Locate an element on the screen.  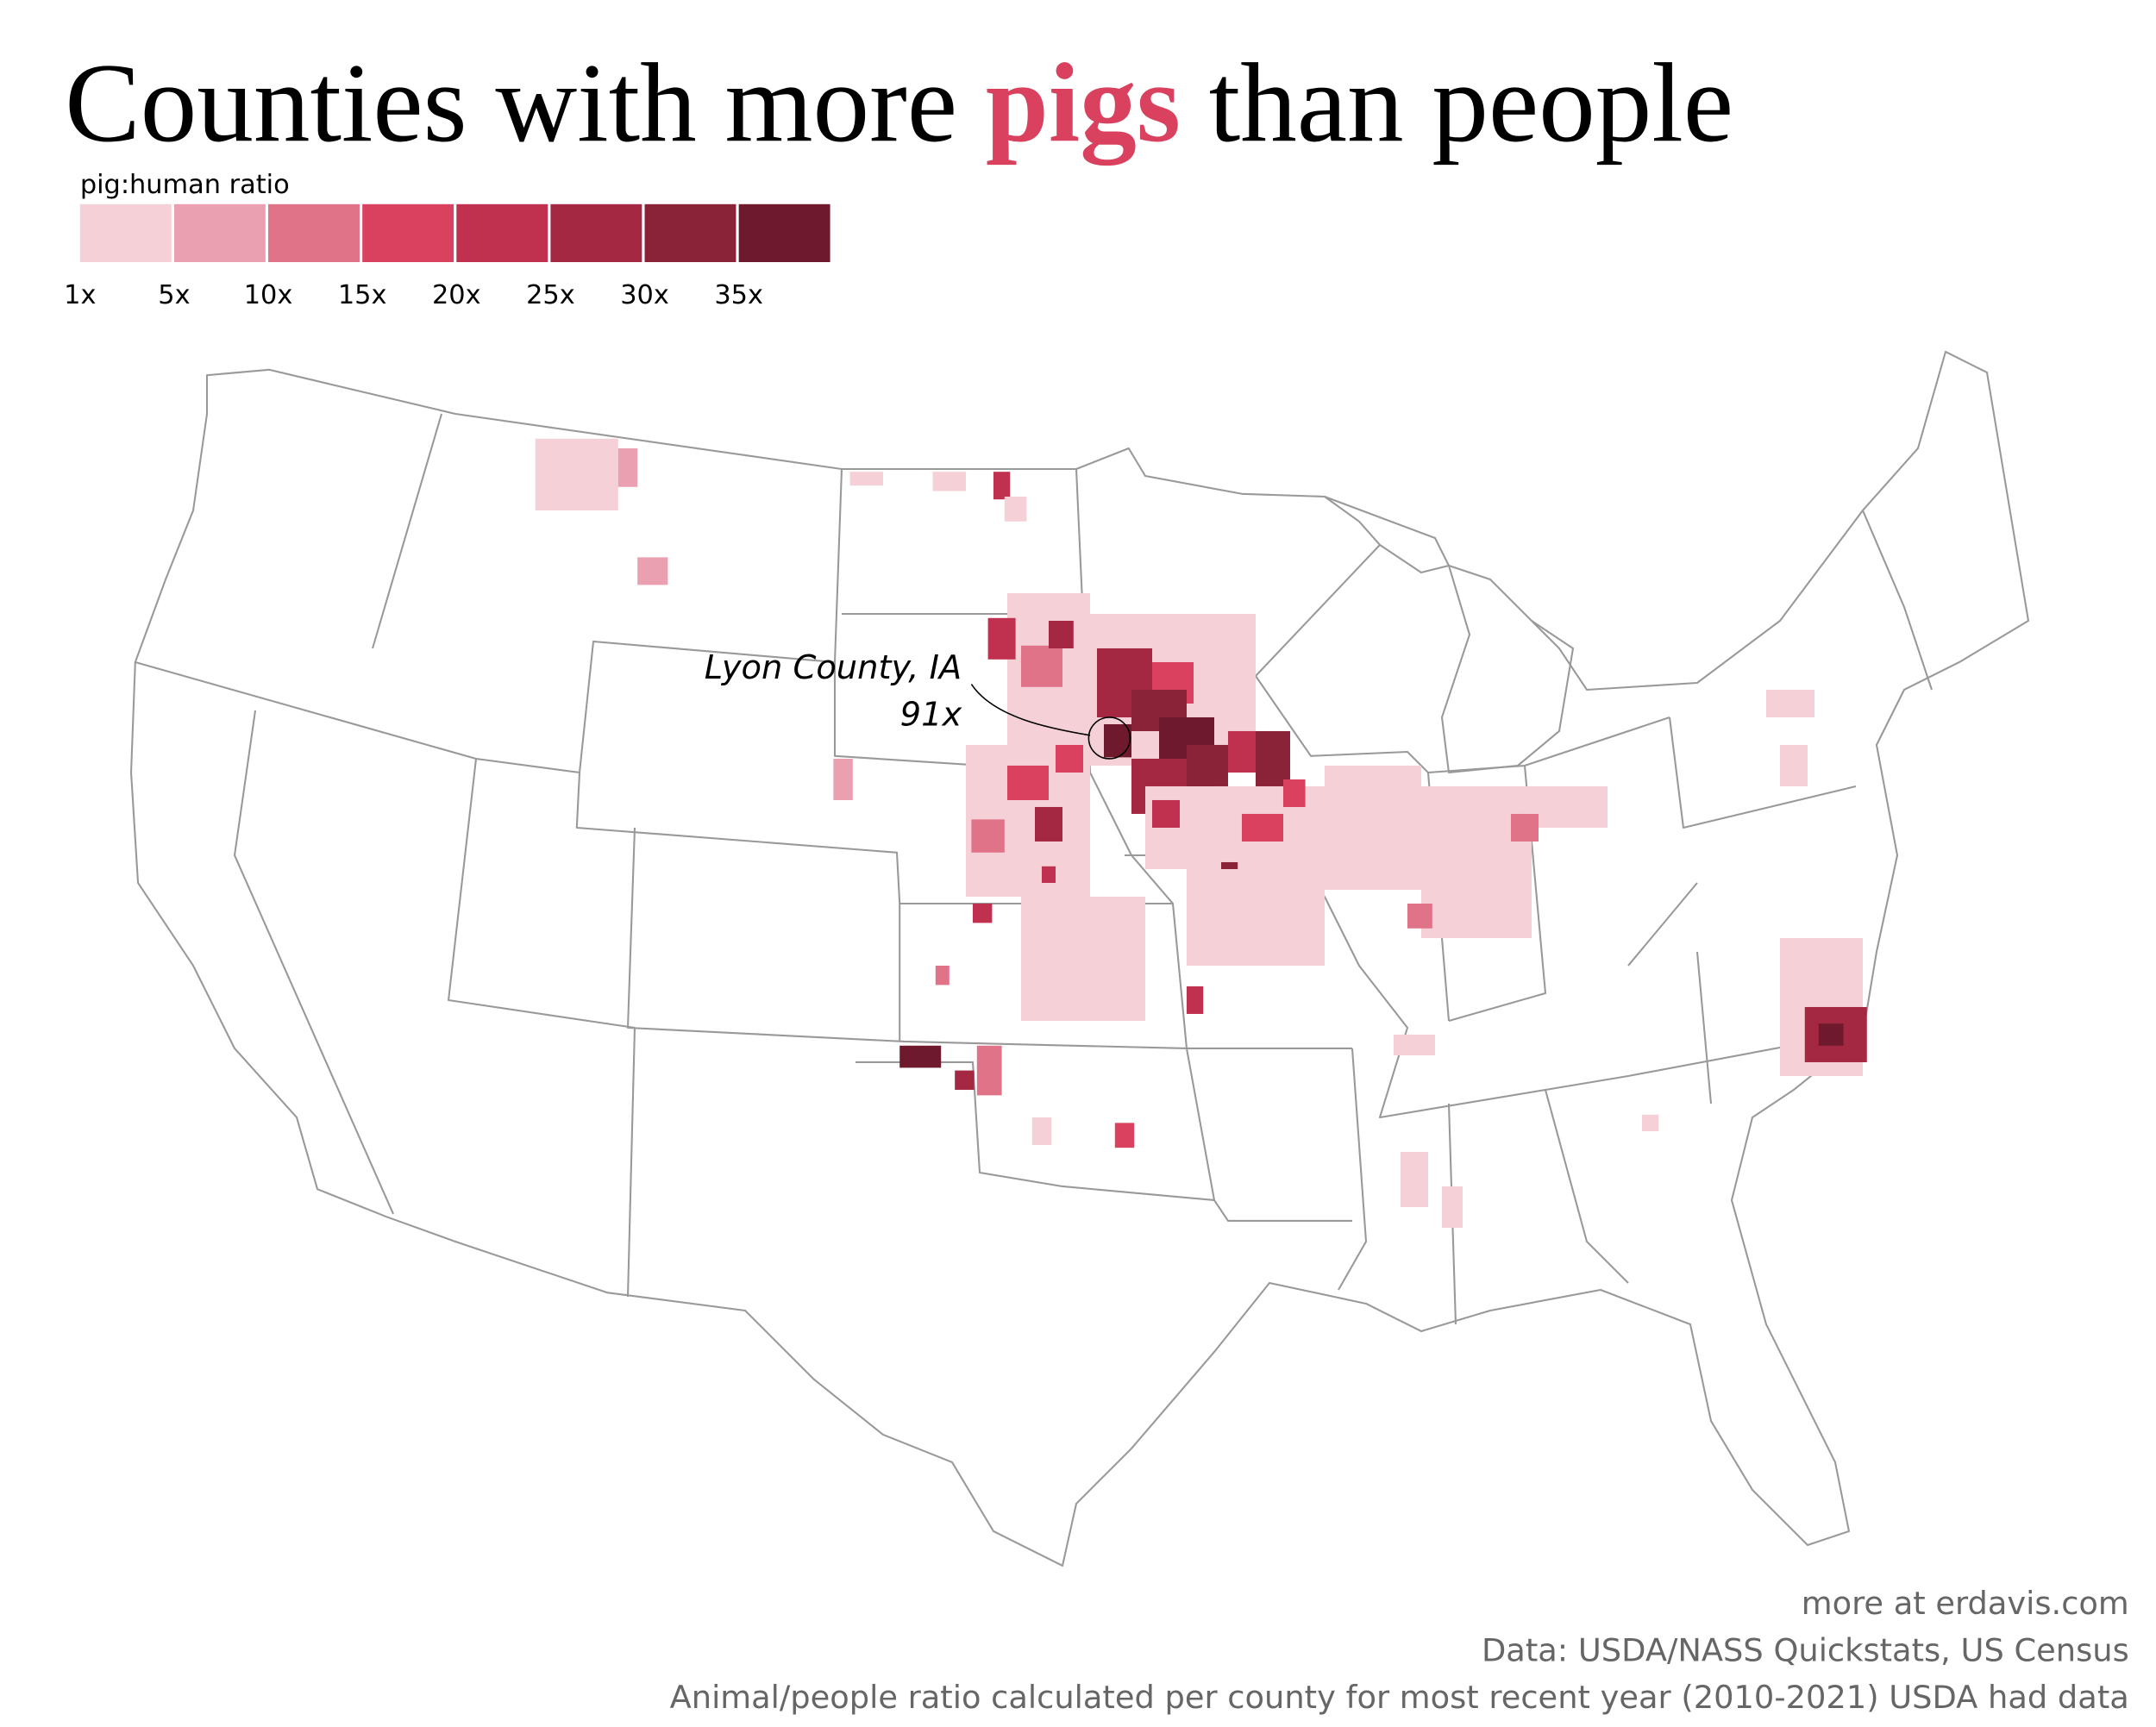
great-lakes is located at coordinates (1449, 635).